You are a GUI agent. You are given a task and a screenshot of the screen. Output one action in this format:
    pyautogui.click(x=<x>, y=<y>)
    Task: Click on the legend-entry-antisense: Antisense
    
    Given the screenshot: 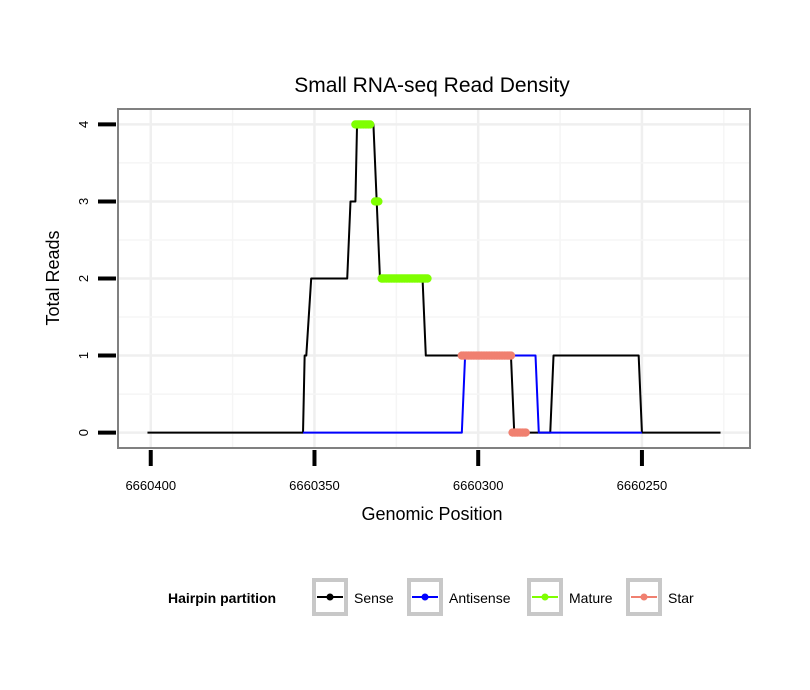 What is the action you would take?
    pyautogui.click(x=459, y=597)
    